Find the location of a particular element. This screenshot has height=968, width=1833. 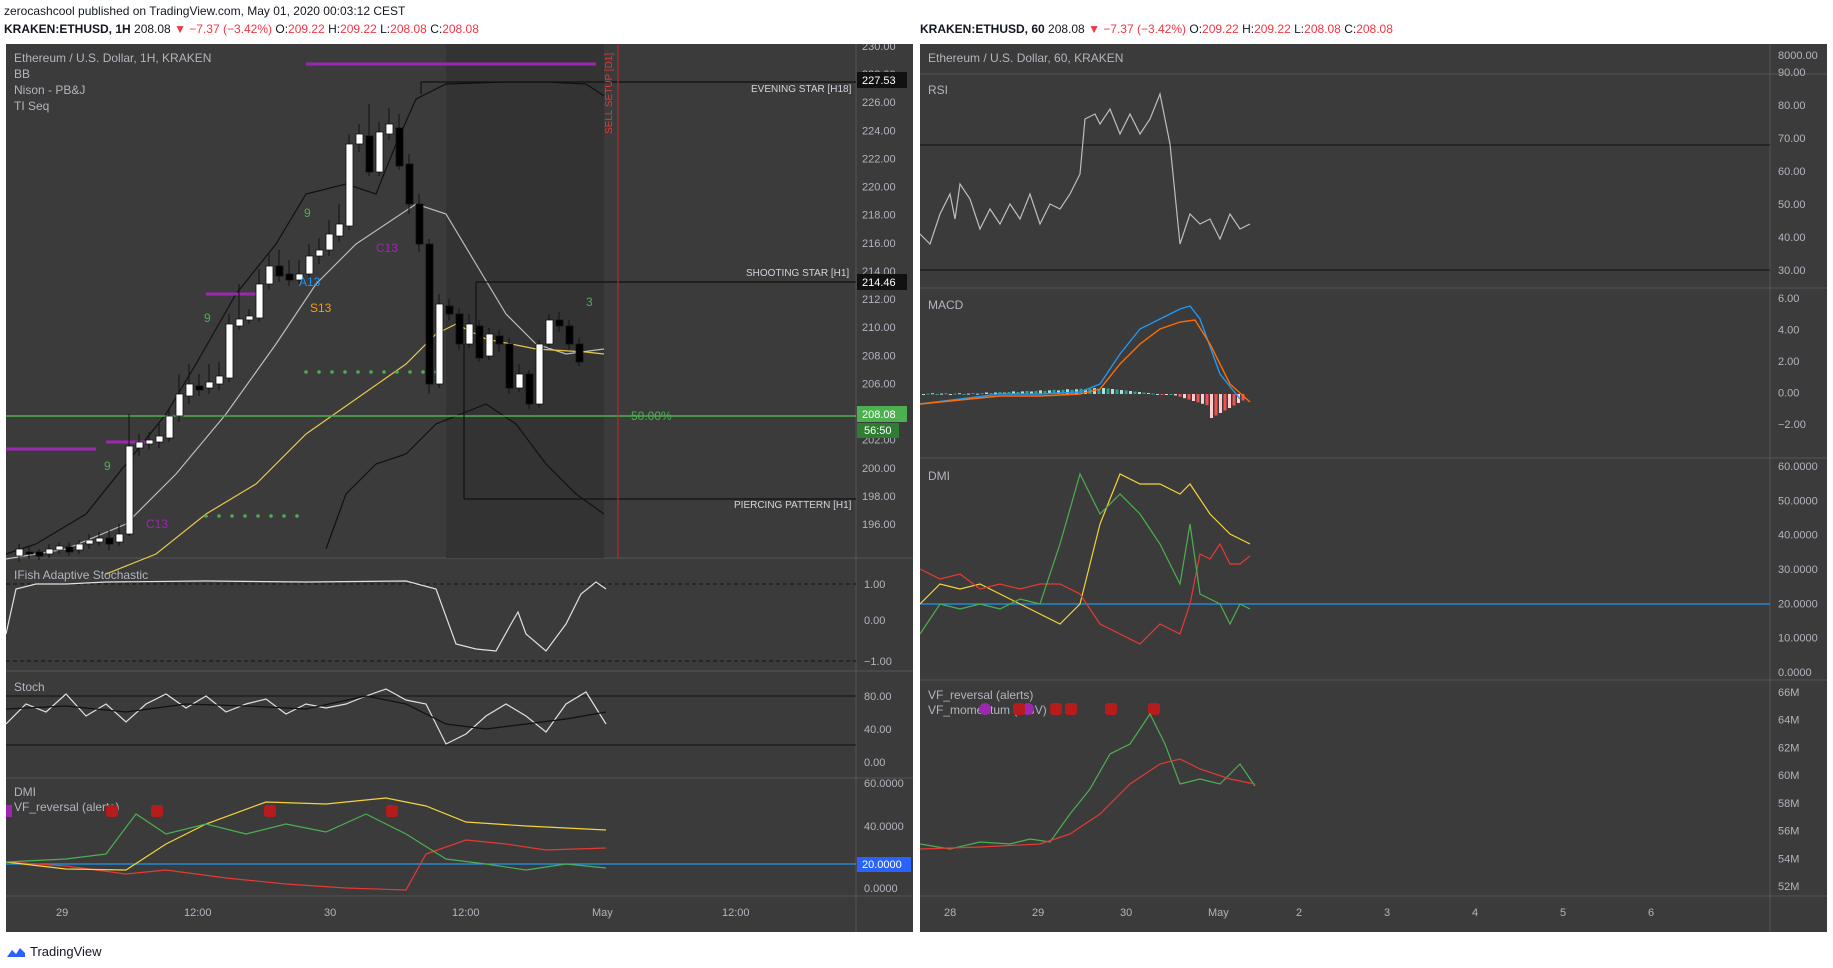

axis-tick-label: 60M is located at coordinates (1788, 776).